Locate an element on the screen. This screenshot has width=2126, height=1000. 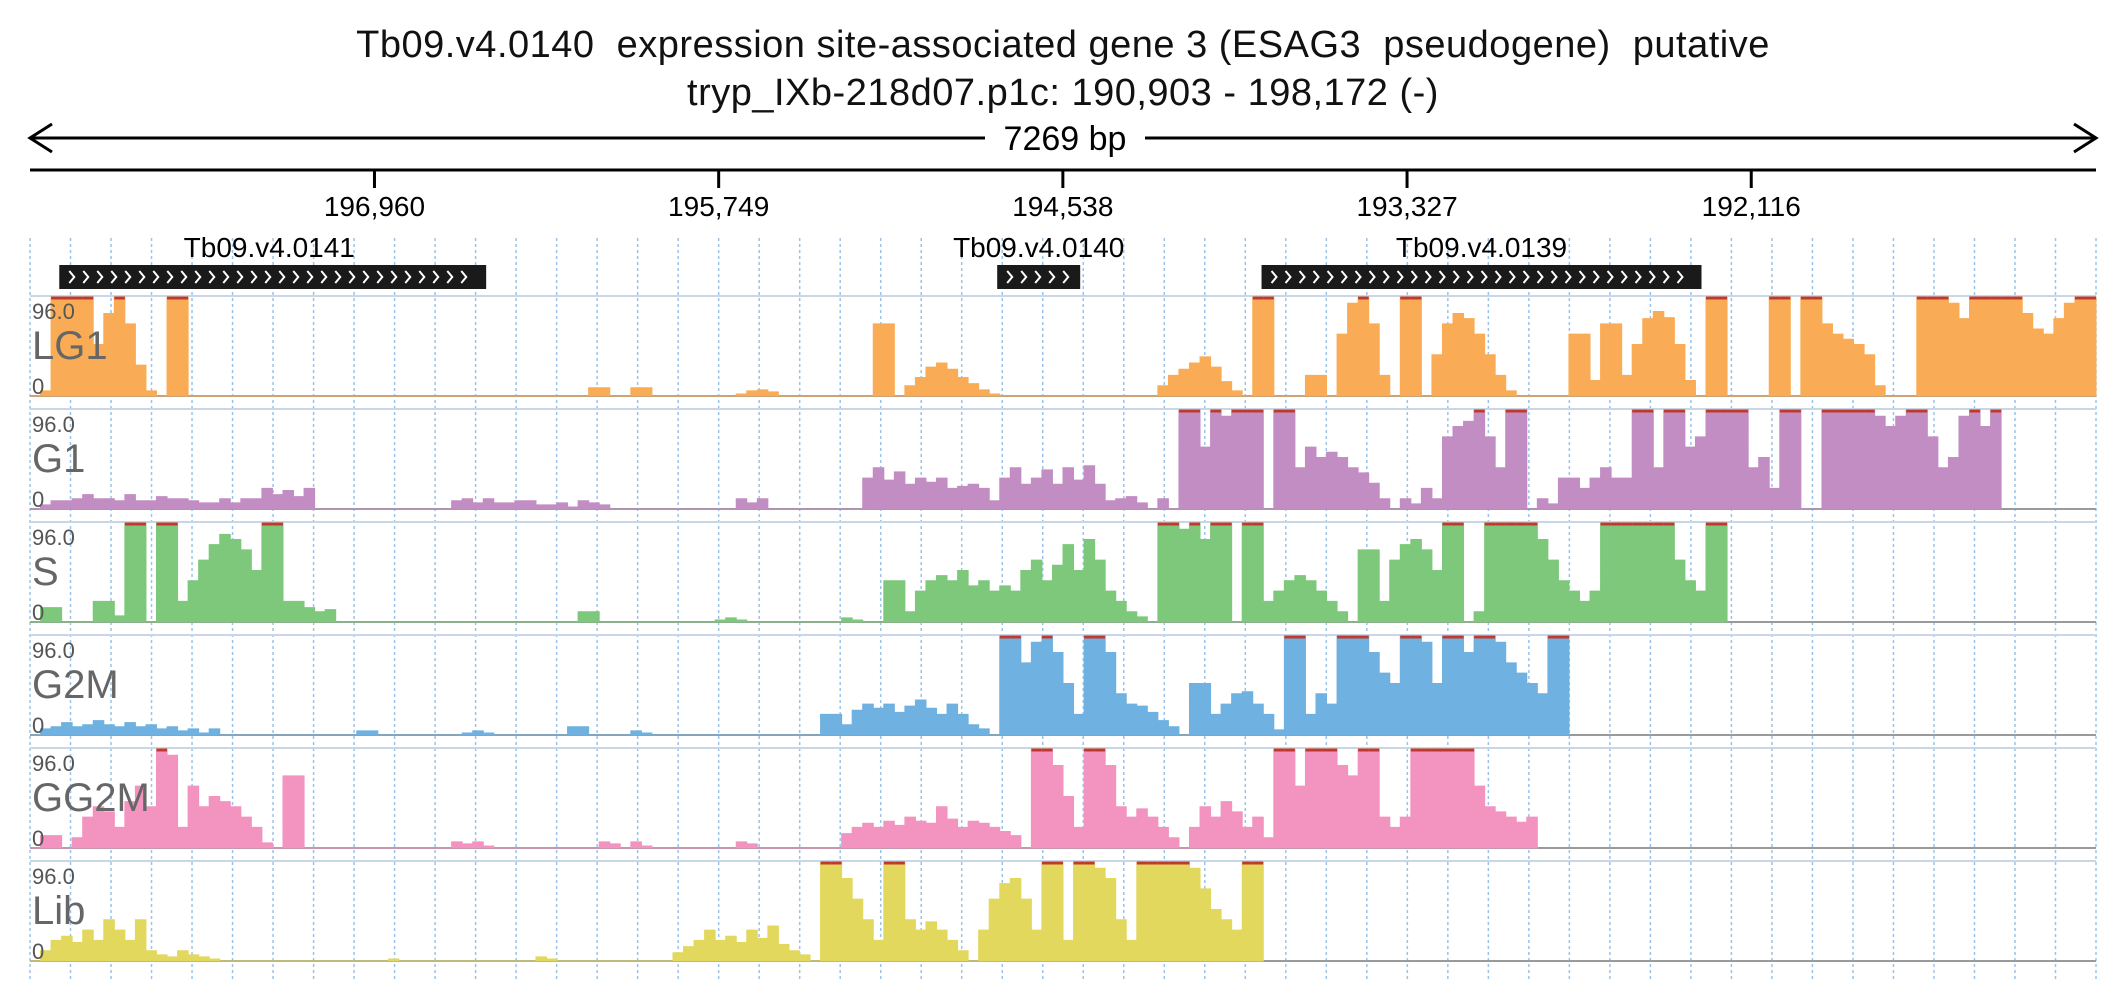
tick-label: 195,749 is located at coordinates (718, 206).